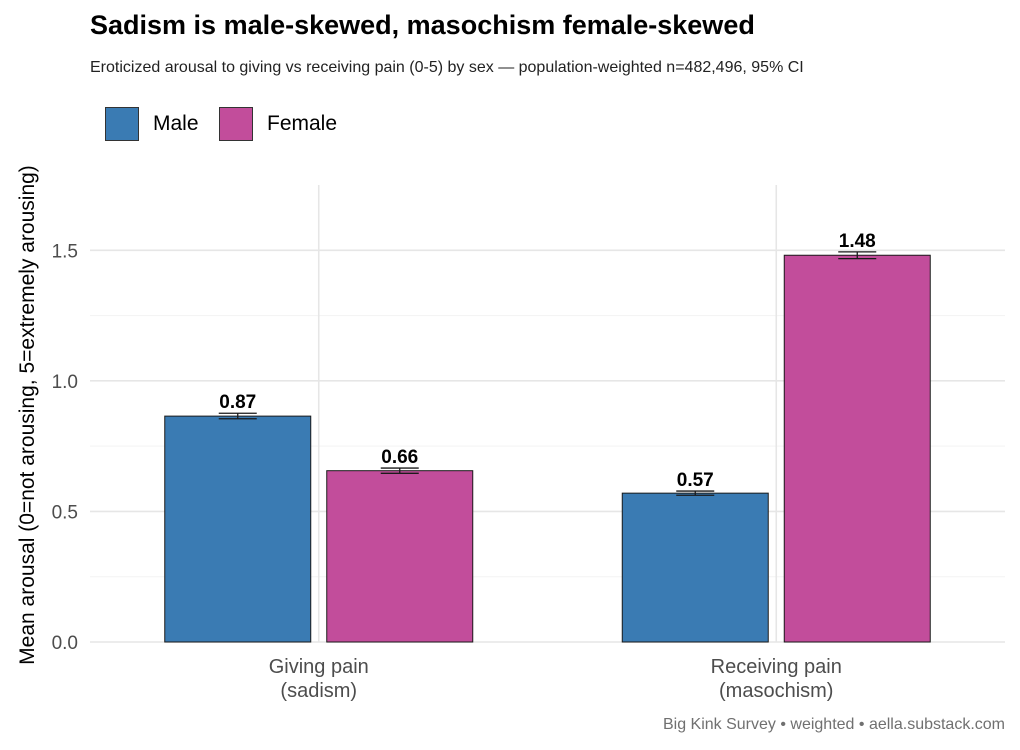 The width and height of the screenshot is (1020, 750). I want to click on y-tick-label: 0.5, so click(65, 512).